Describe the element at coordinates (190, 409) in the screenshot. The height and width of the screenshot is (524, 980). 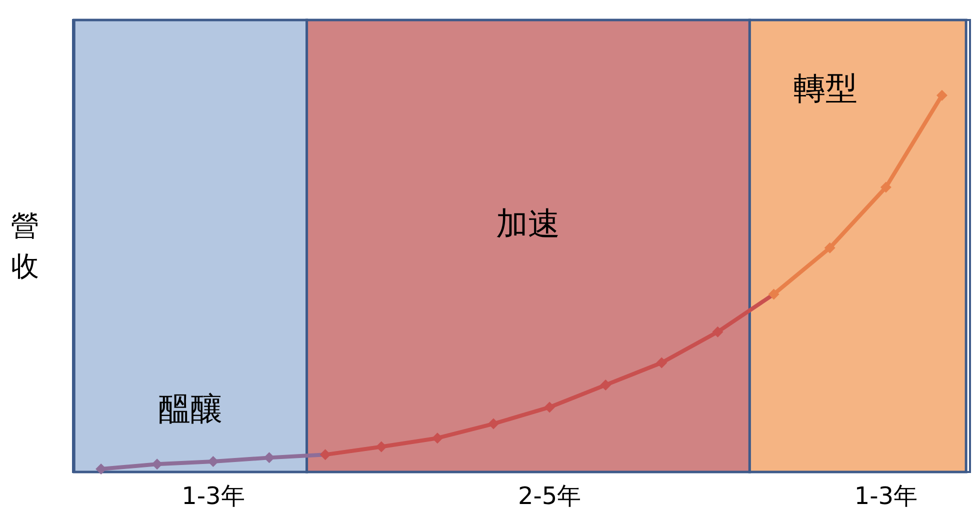
I see `annotation: 醞釀` at that location.